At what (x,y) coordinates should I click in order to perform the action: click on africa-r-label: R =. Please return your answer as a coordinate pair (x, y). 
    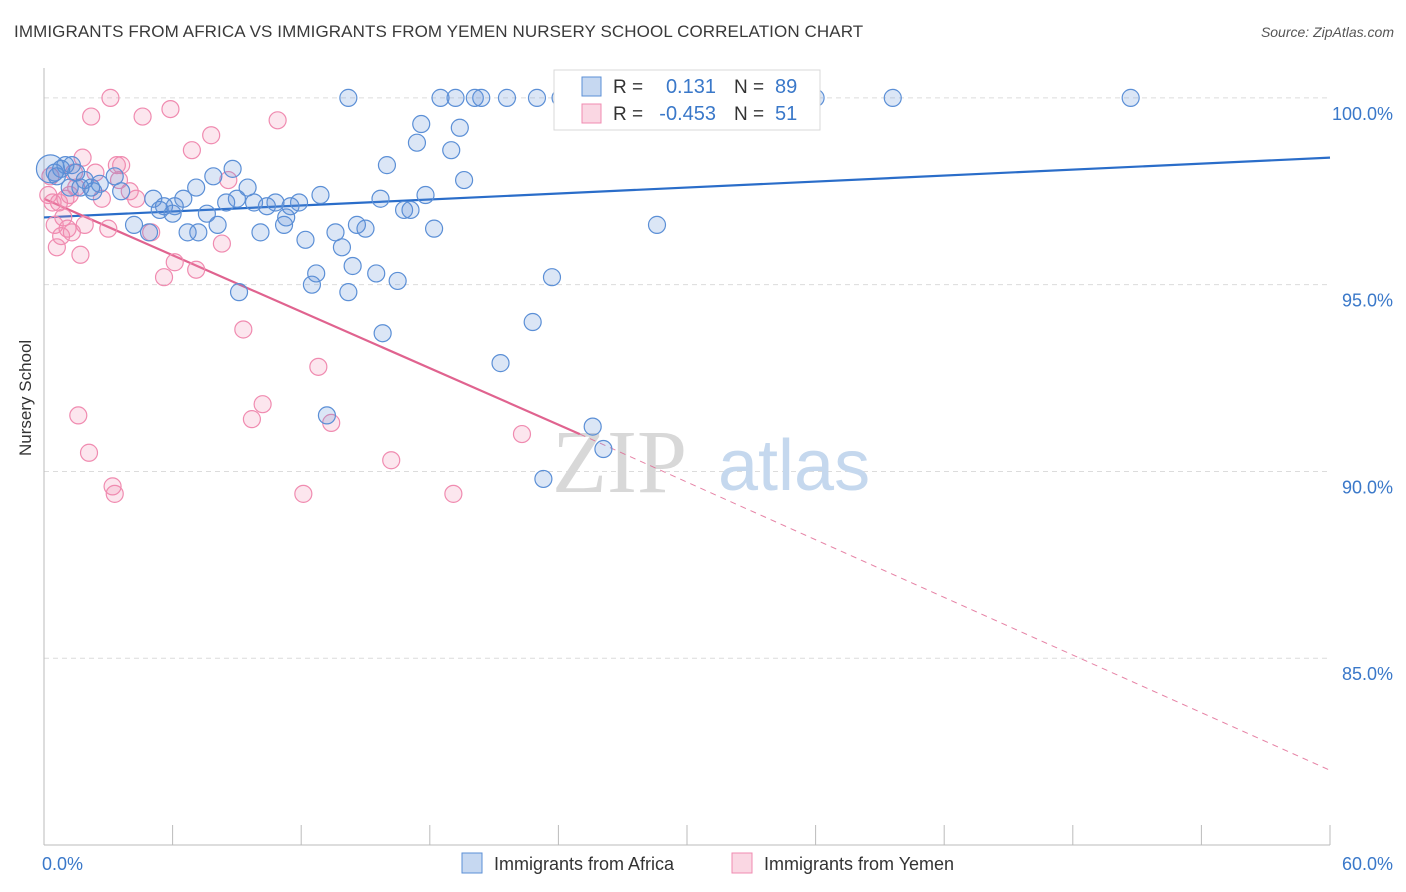
    Looking at the image, I should click on (628, 87).